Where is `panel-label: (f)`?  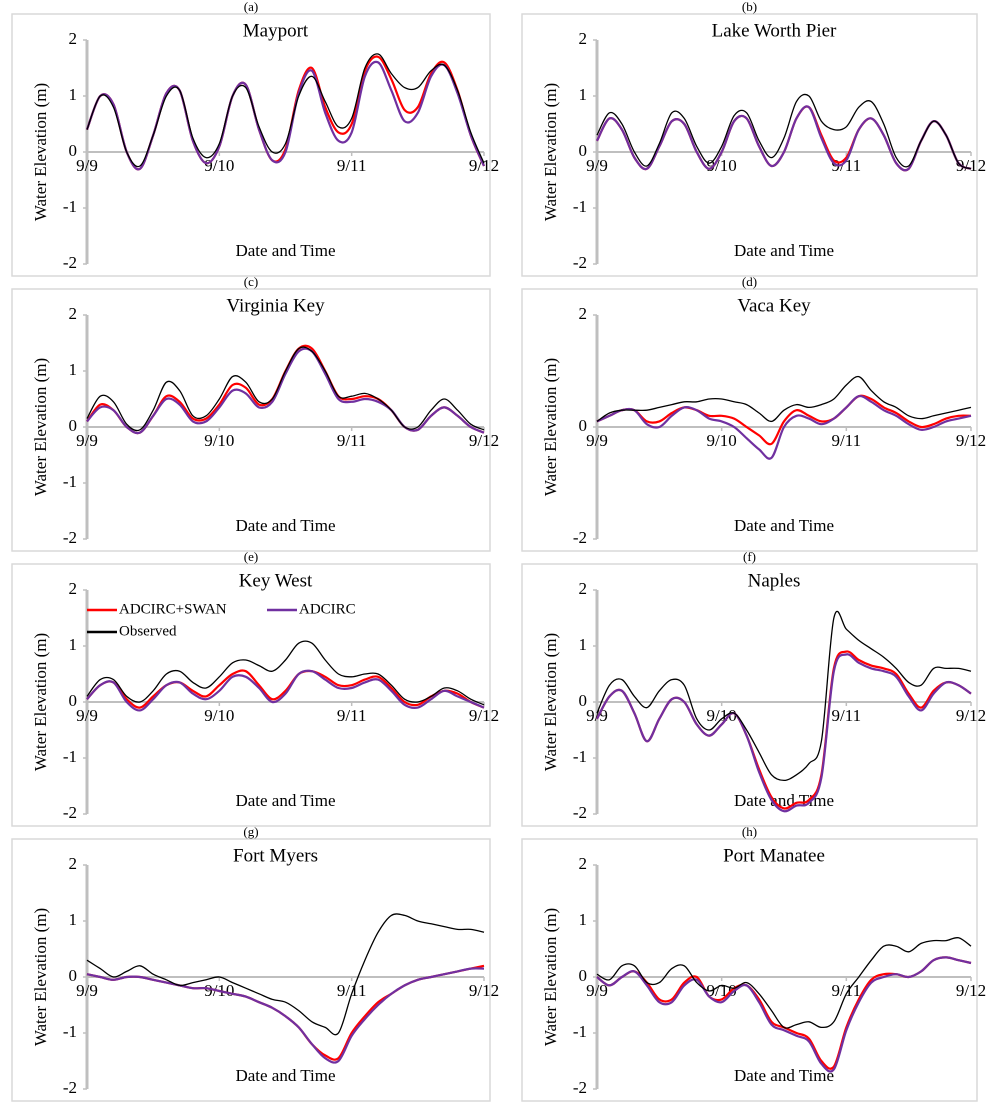
panel-label: (f) is located at coordinates (749, 556).